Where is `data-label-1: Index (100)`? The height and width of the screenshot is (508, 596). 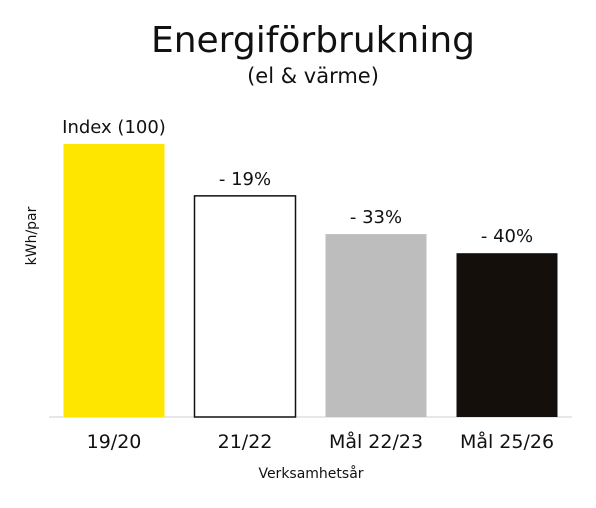
data-label-1: Index (100) is located at coordinates (114, 127).